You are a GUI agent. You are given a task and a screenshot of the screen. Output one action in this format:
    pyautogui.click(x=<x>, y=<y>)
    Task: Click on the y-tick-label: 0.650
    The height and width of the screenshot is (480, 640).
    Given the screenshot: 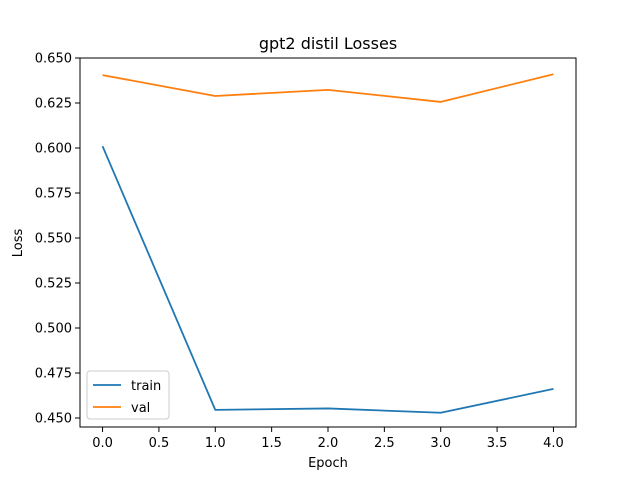 What is the action you would take?
    pyautogui.click(x=53, y=59)
    